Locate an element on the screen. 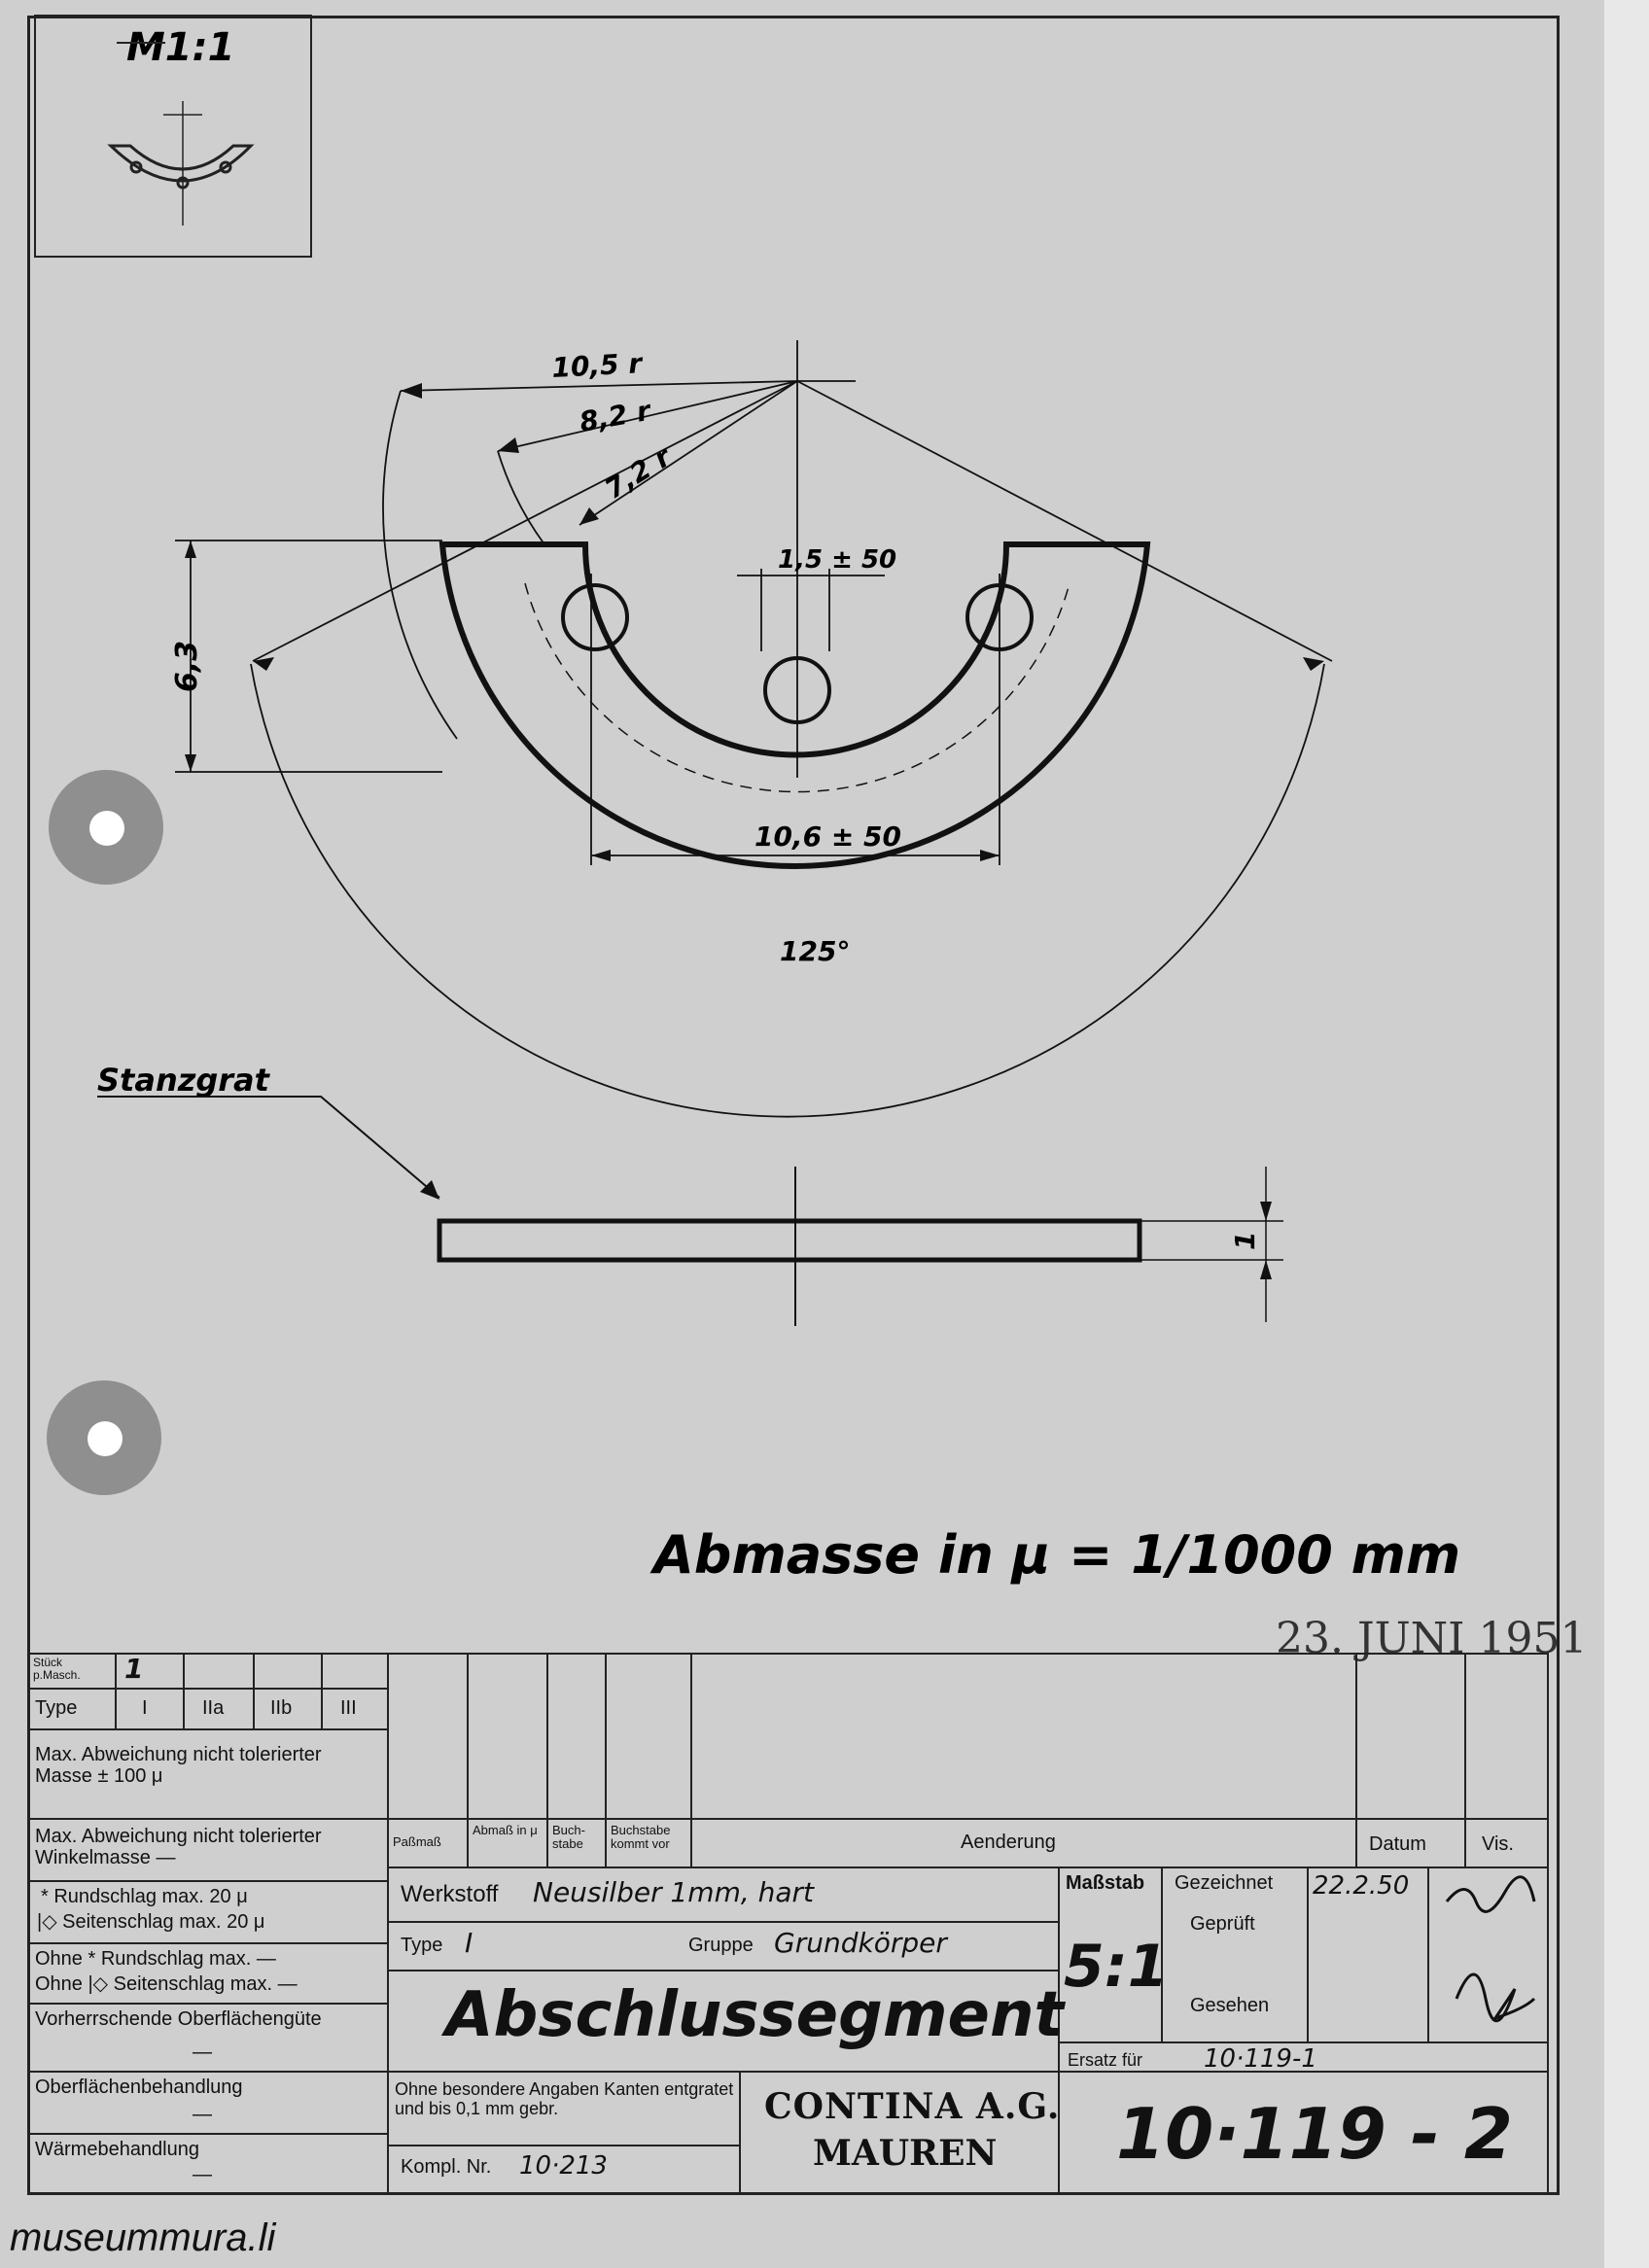  material-value: Neusilber 1mm, hart is located at coordinates (674, 1892).